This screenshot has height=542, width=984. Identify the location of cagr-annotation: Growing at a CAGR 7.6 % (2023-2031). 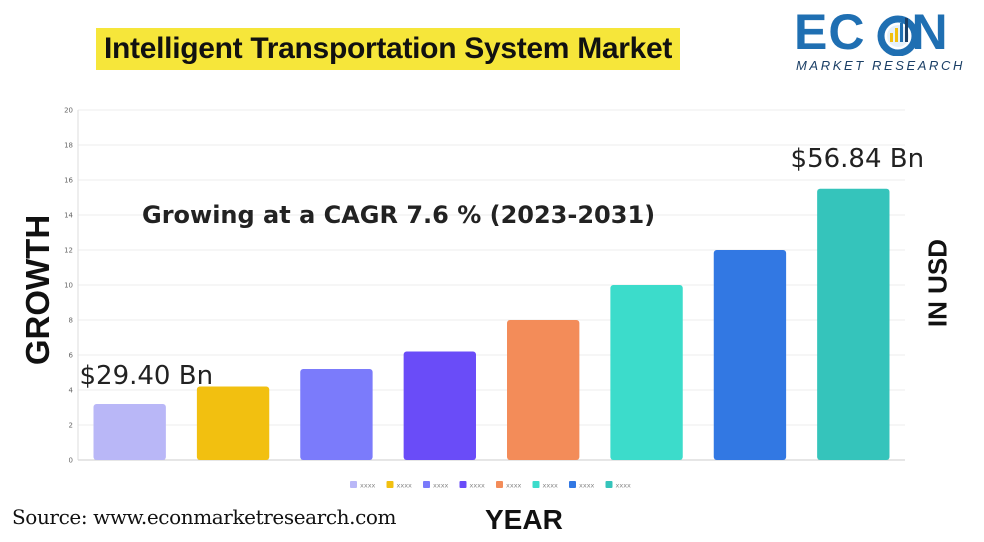
(398, 215).